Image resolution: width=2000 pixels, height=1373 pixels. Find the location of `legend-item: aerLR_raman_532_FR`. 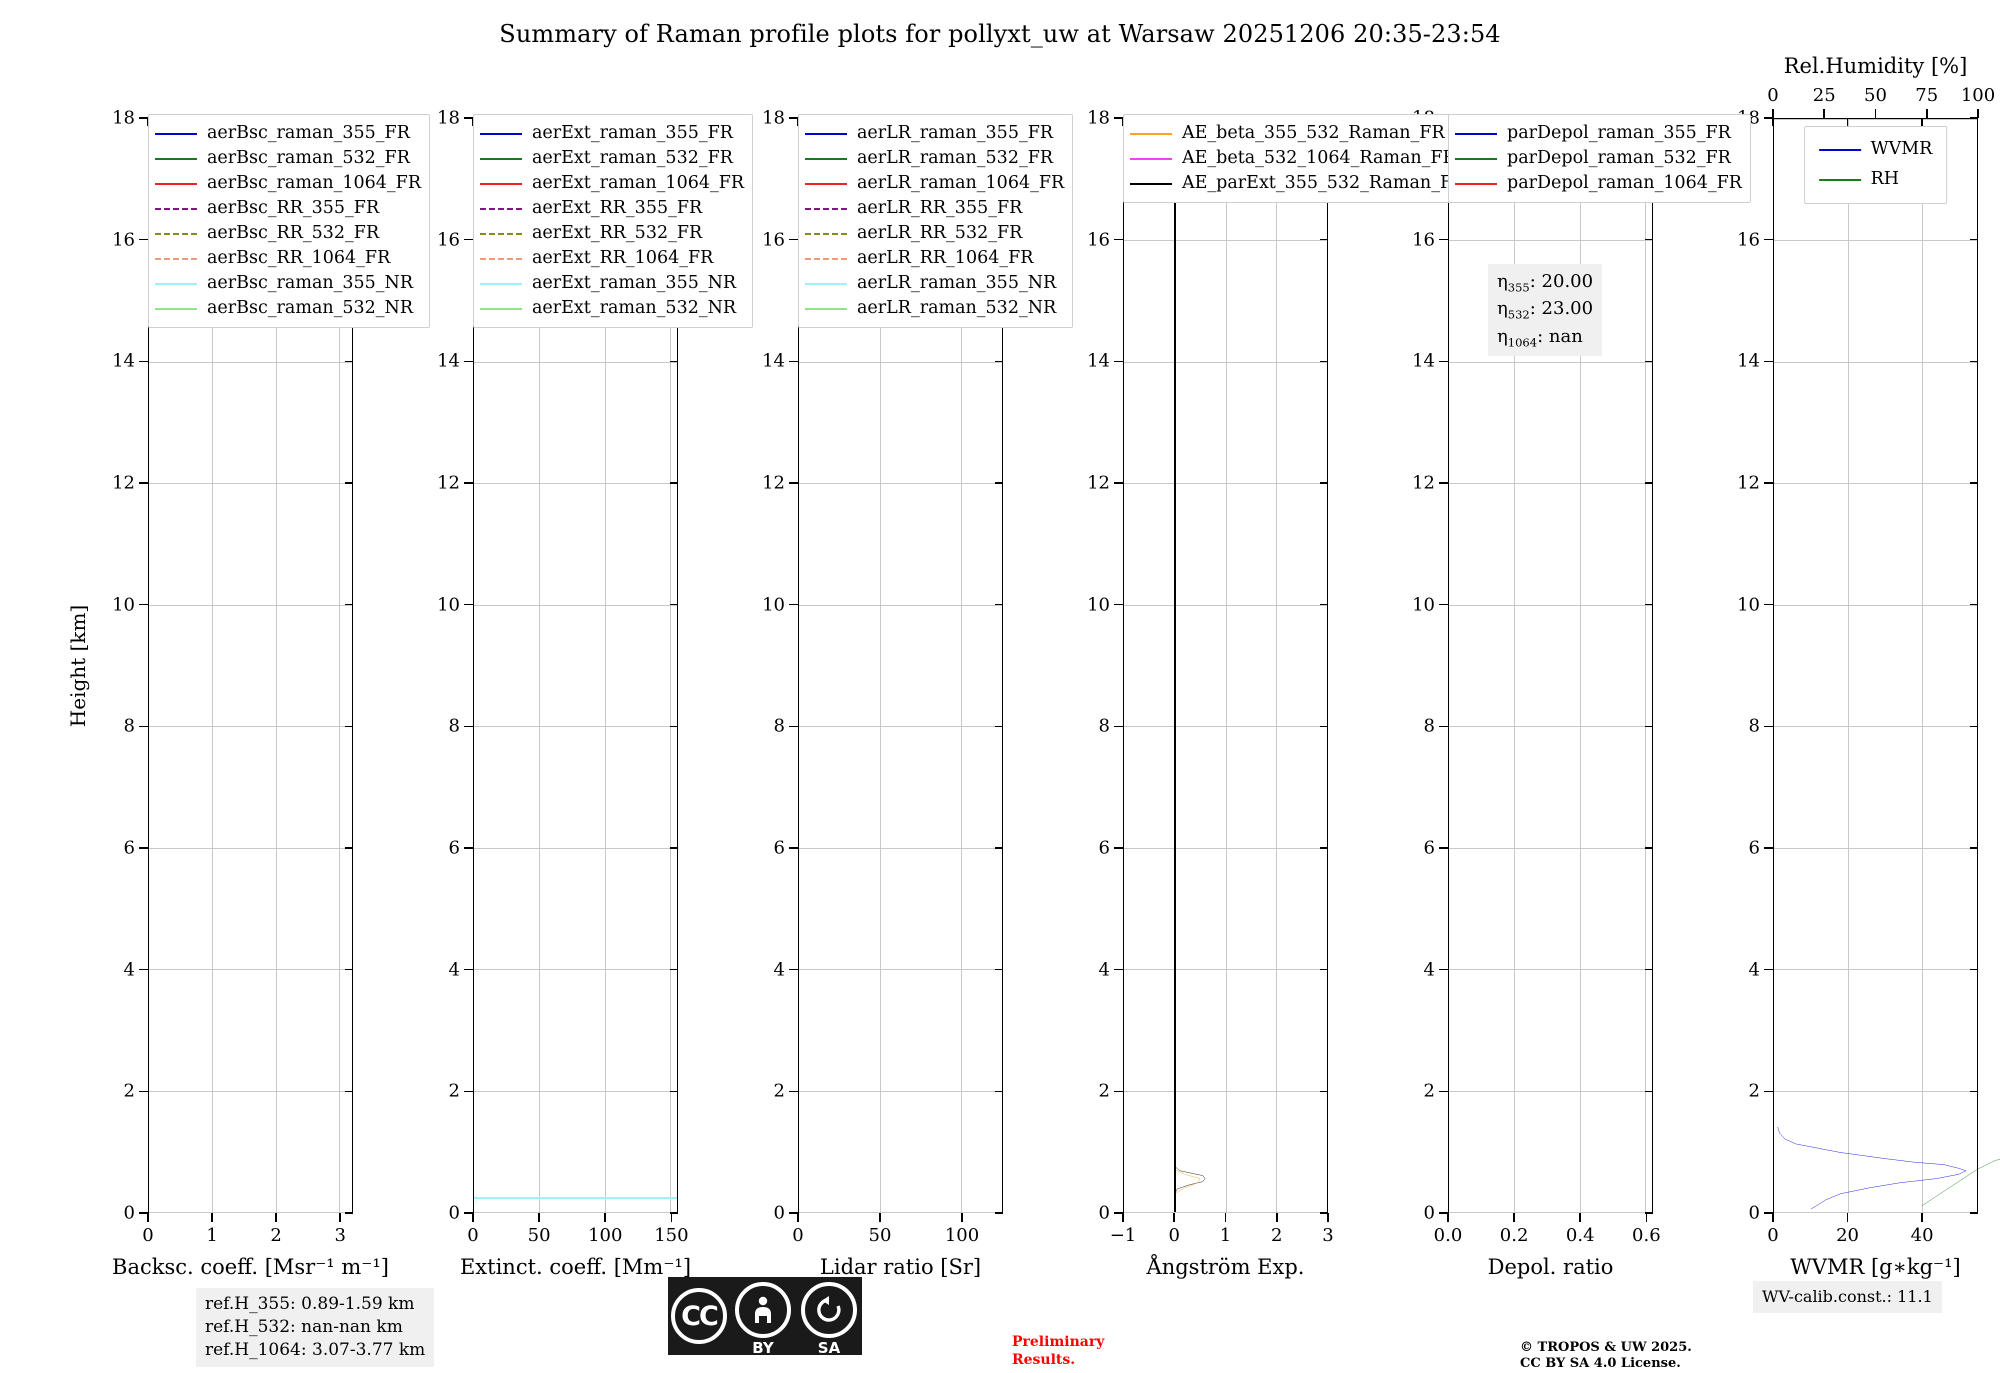

legend-item: aerLR_raman_532_FR is located at coordinates (934, 158).